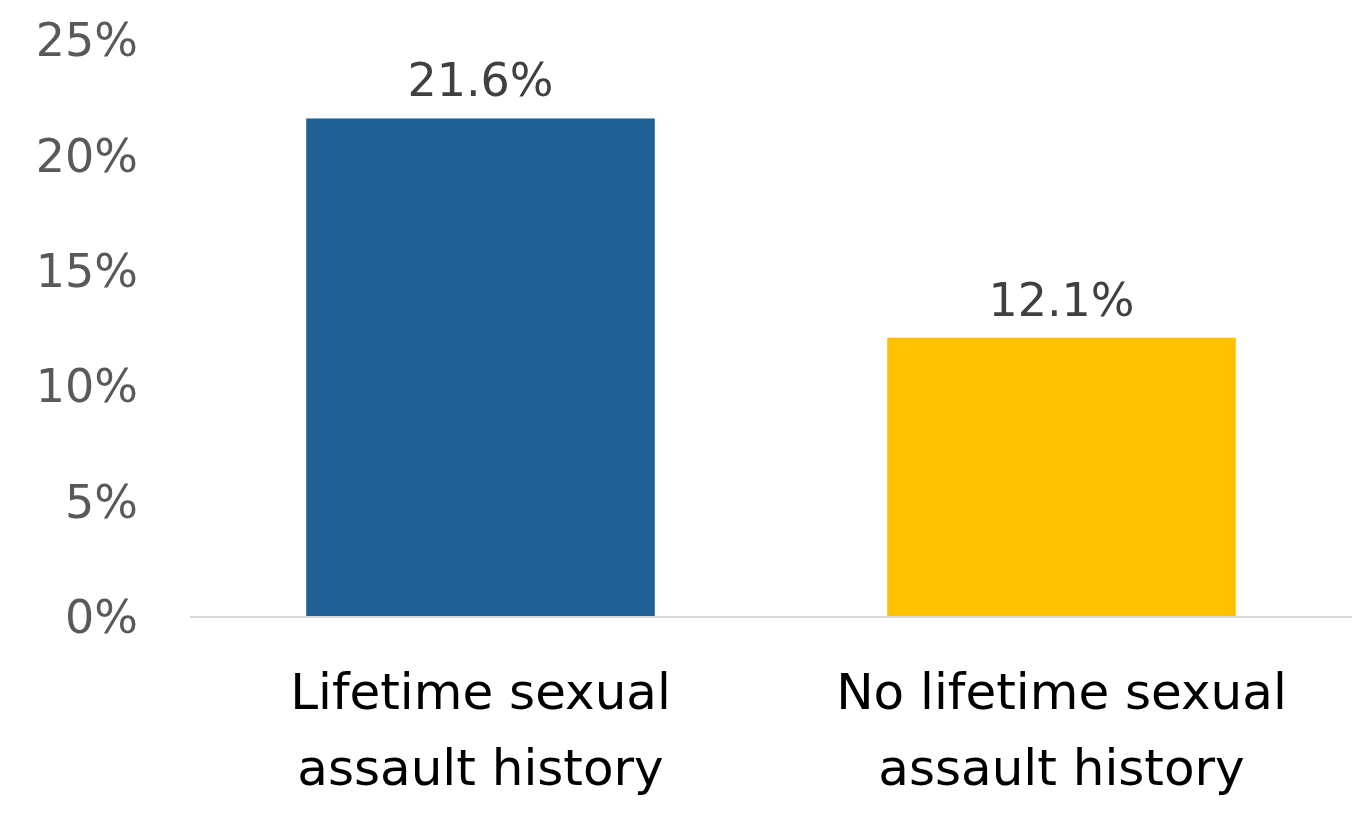 This screenshot has width=1360, height=820. I want to click on y-tick-label: 15%, so click(86, 270).